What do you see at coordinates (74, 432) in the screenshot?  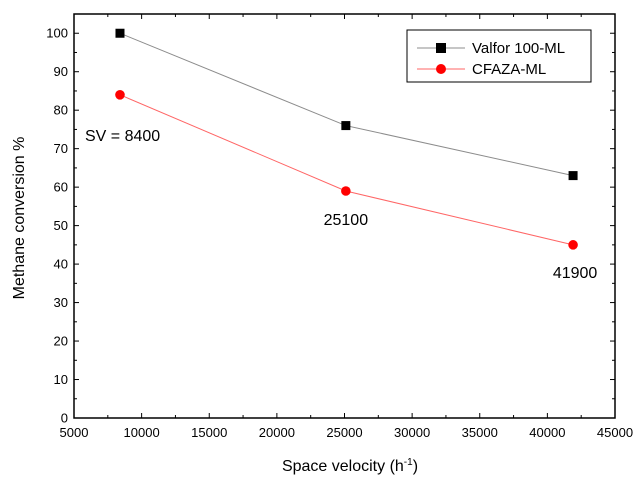 I see `x-tick-label: 5000` at bounding box center [74, 432].